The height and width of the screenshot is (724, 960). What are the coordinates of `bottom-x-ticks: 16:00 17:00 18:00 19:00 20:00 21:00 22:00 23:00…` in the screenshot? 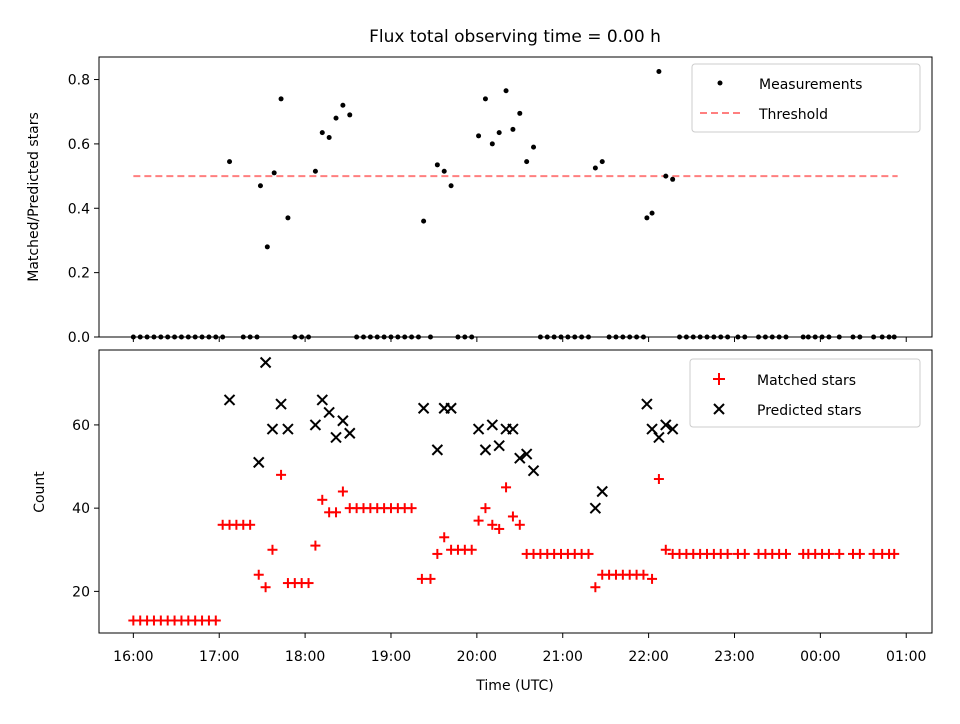 It's located at (519, 649).